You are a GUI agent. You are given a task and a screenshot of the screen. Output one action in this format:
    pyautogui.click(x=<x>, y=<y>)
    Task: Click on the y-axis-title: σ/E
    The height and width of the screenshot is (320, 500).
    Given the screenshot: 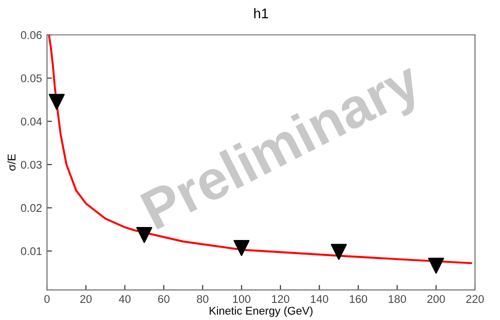 What is the action you would take?
    pyautogui.click(x=11, y=162)
    